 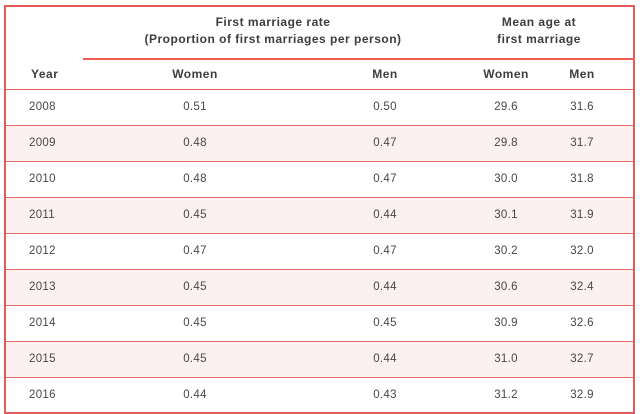 I want to click on cell-year: 2016, so click(x=42, y=394).